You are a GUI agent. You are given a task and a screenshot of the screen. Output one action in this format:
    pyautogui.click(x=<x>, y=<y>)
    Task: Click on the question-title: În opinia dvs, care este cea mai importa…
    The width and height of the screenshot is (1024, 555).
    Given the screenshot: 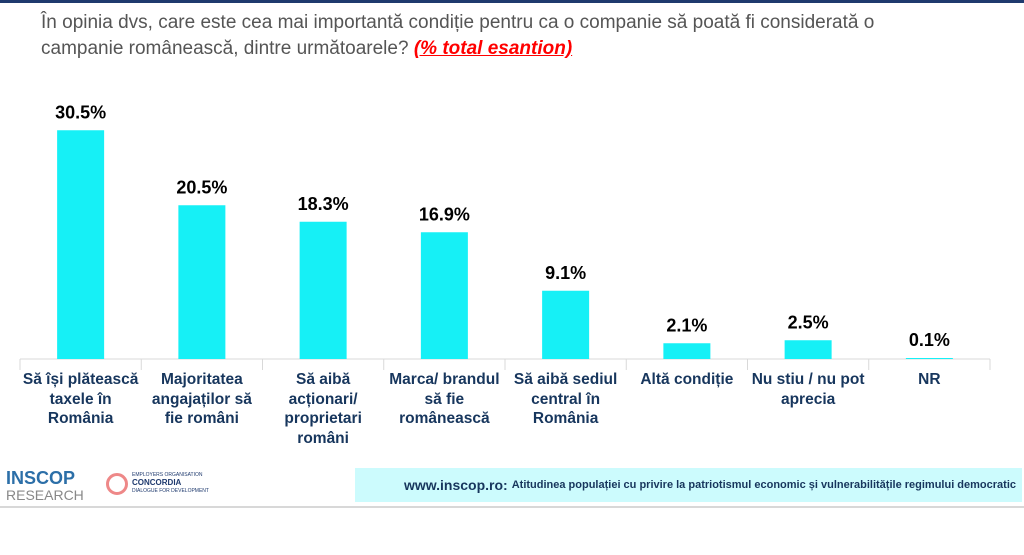 What is the action you would take?
    pyautogui.click(x=491, y=36)
    